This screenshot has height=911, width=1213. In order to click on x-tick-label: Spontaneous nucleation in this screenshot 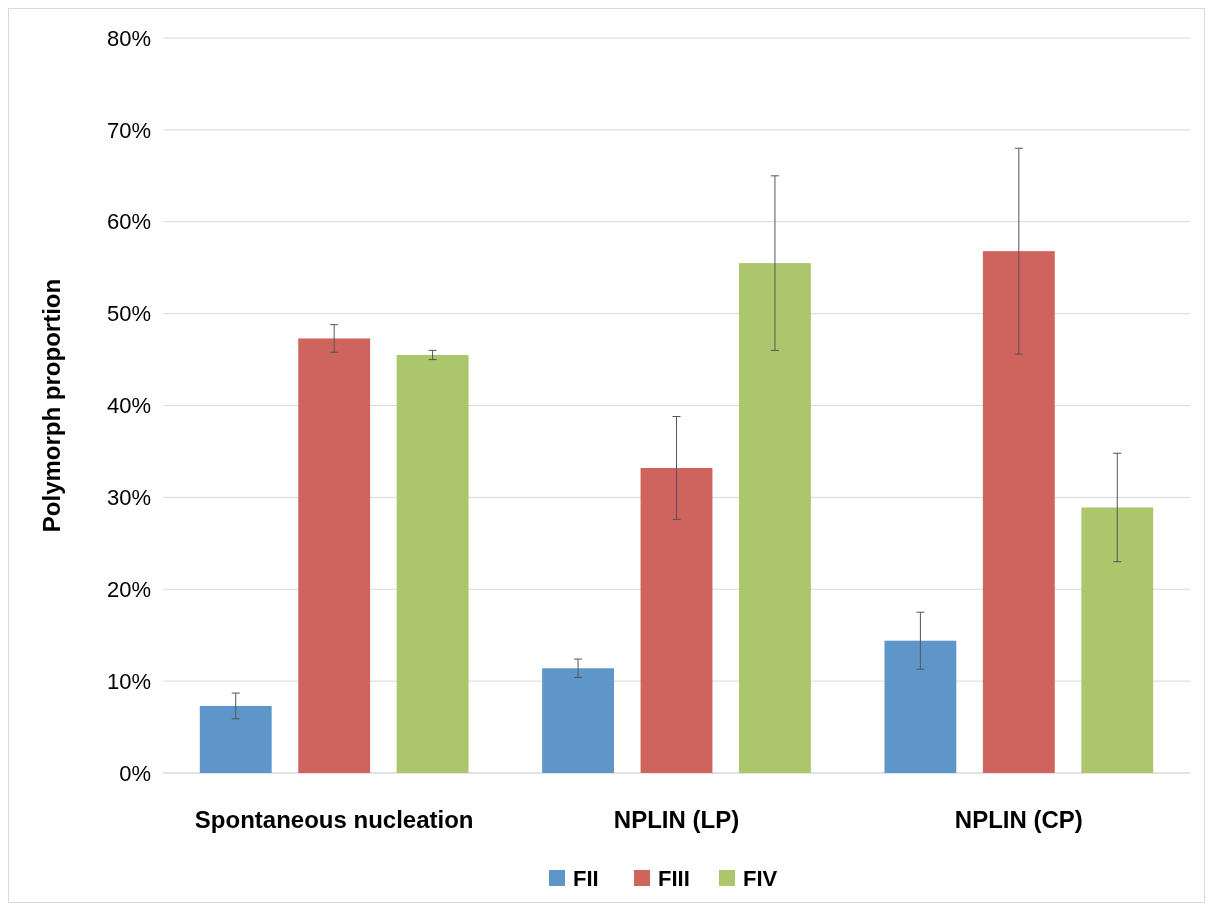, I will do `click(334, 819)`.